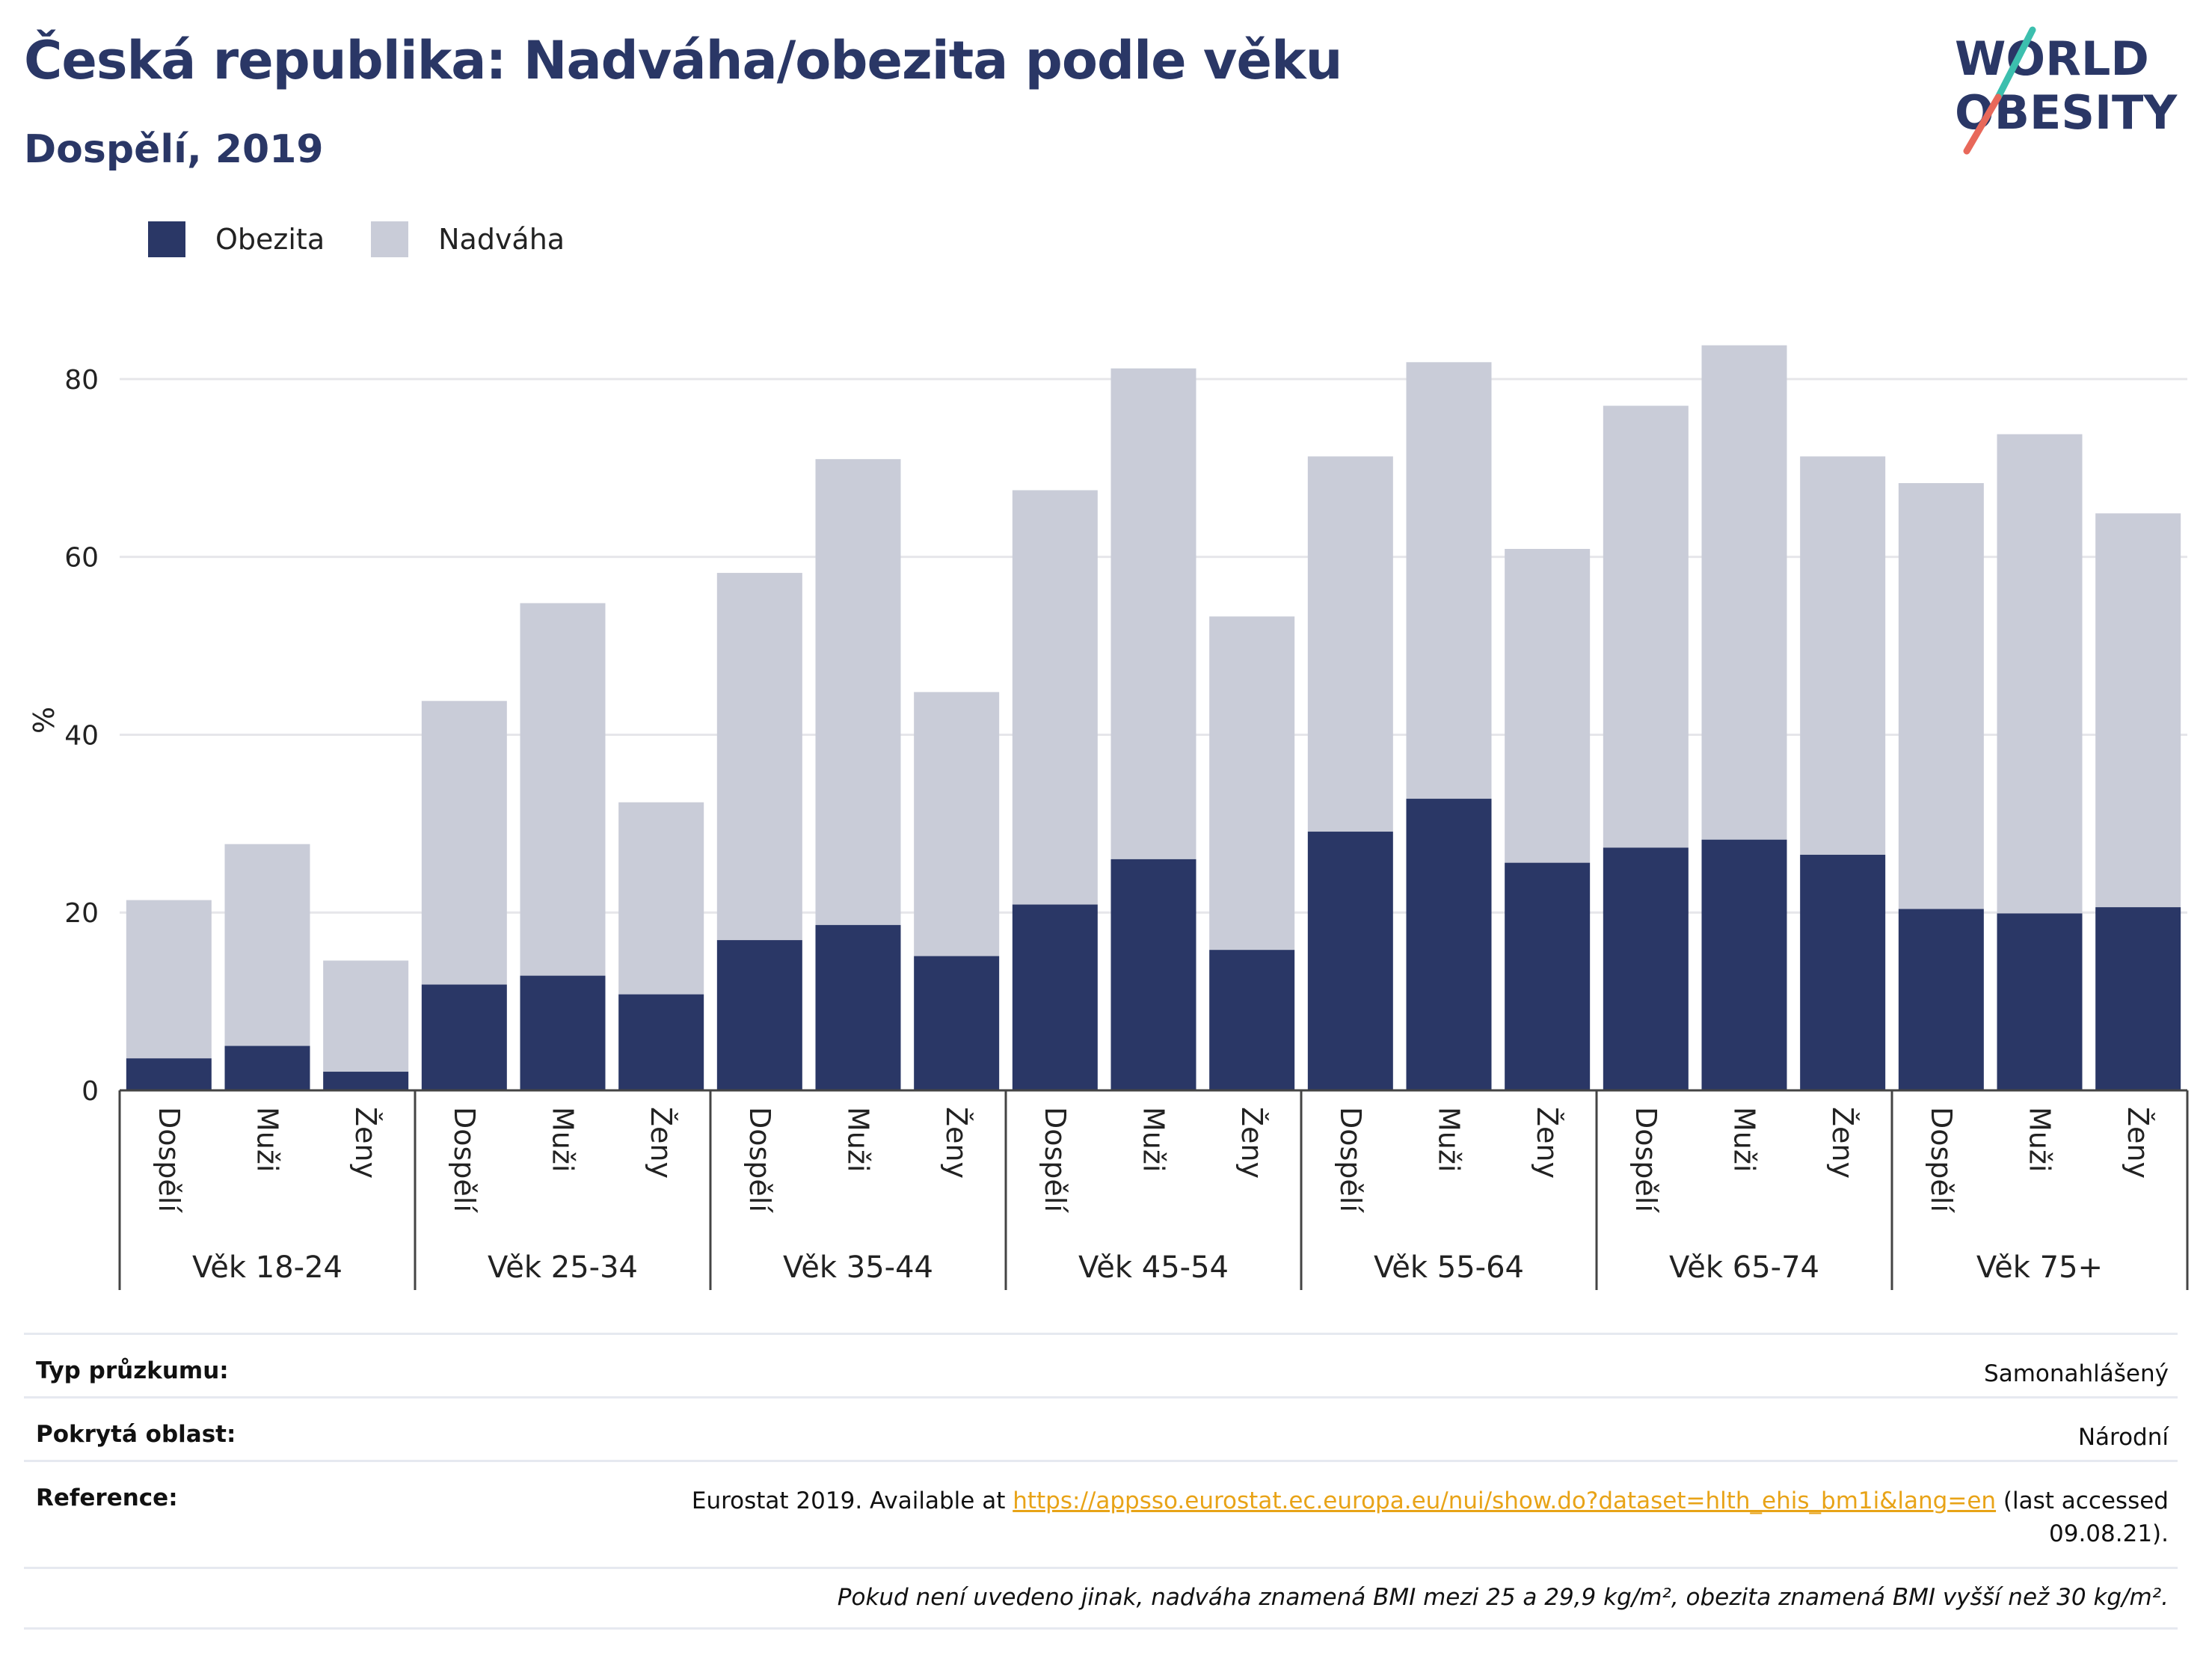 The width and height of the screenshot is (2212, 1655). What do you see at coordinates (1982, 124) in the screenshot?
I see `logo-slash-bottom` at bounding box center [1982, 124].